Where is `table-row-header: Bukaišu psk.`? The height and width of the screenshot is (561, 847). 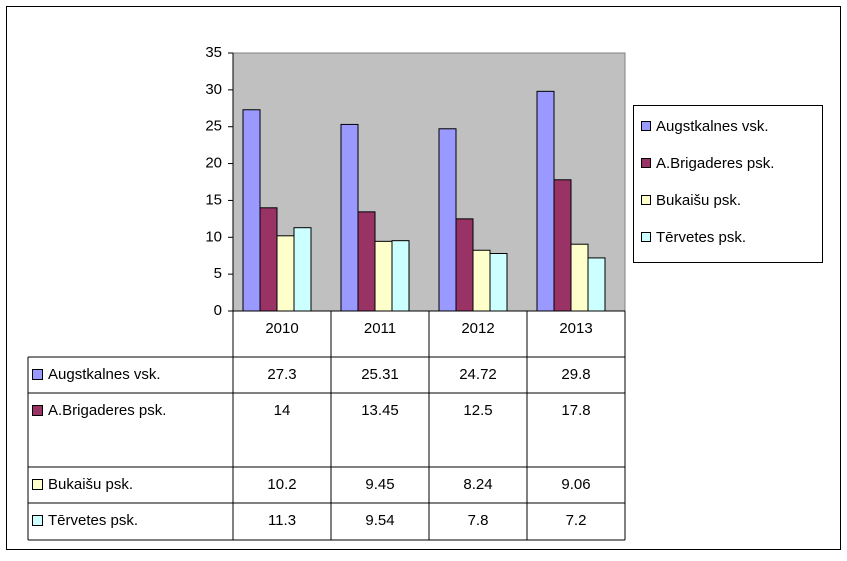 table-row-header: Bukaišu psk. is located at coordinates (132, 484).